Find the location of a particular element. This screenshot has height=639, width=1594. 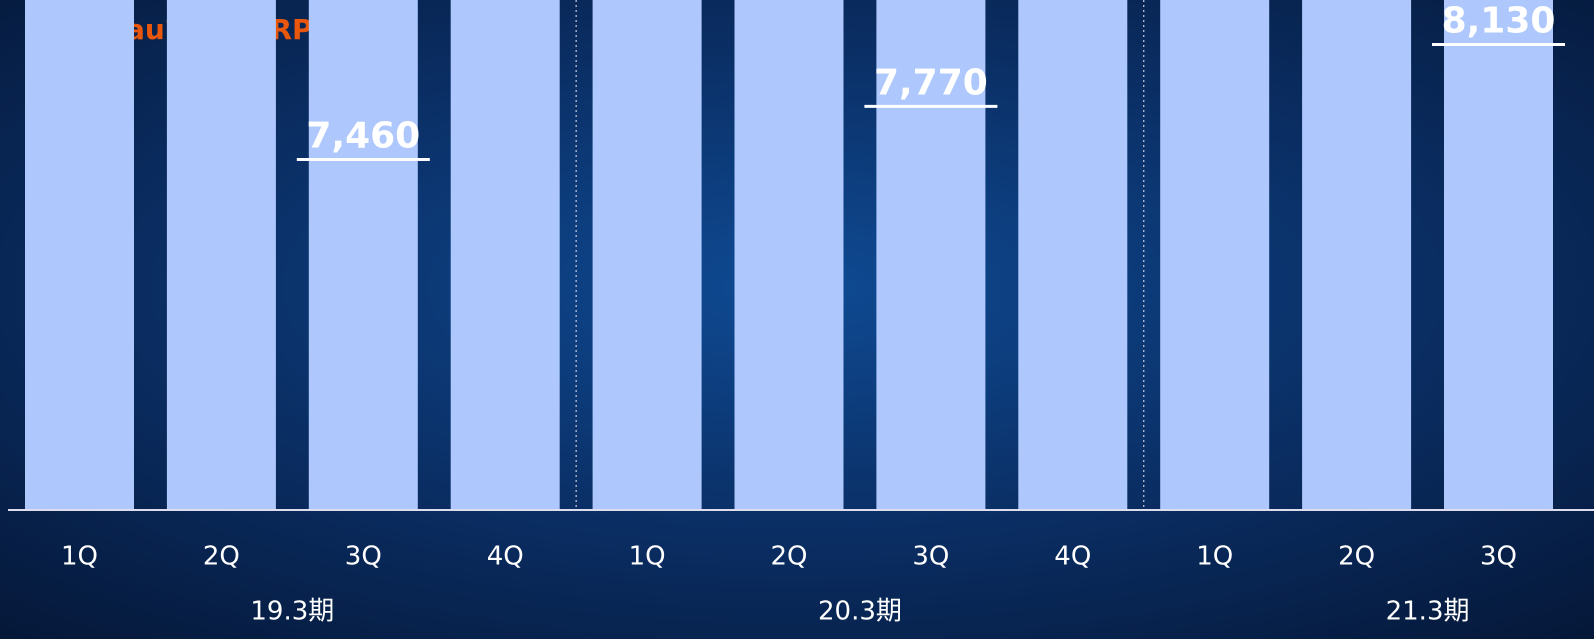

group-label: 21.3期 is located at coordinates (1428, 612).